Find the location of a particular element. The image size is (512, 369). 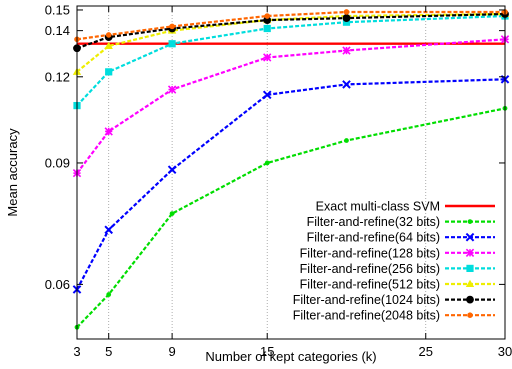

legend-label: Filter-and-refine(64 bits) is located at coordinates (373, 238).